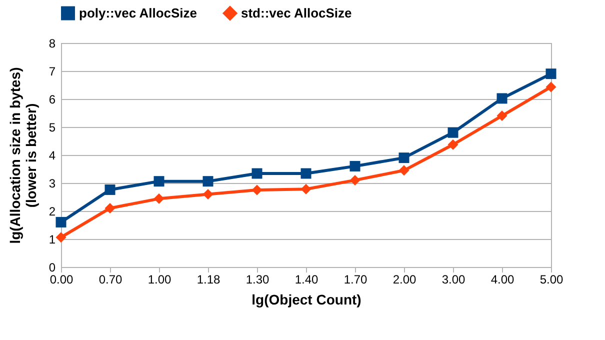 The height and width of the screenshot is (340, 605). Describe the element at coordinates (454, 279) in the screenshot. I see `x-tick-label: 3.00` at that location.